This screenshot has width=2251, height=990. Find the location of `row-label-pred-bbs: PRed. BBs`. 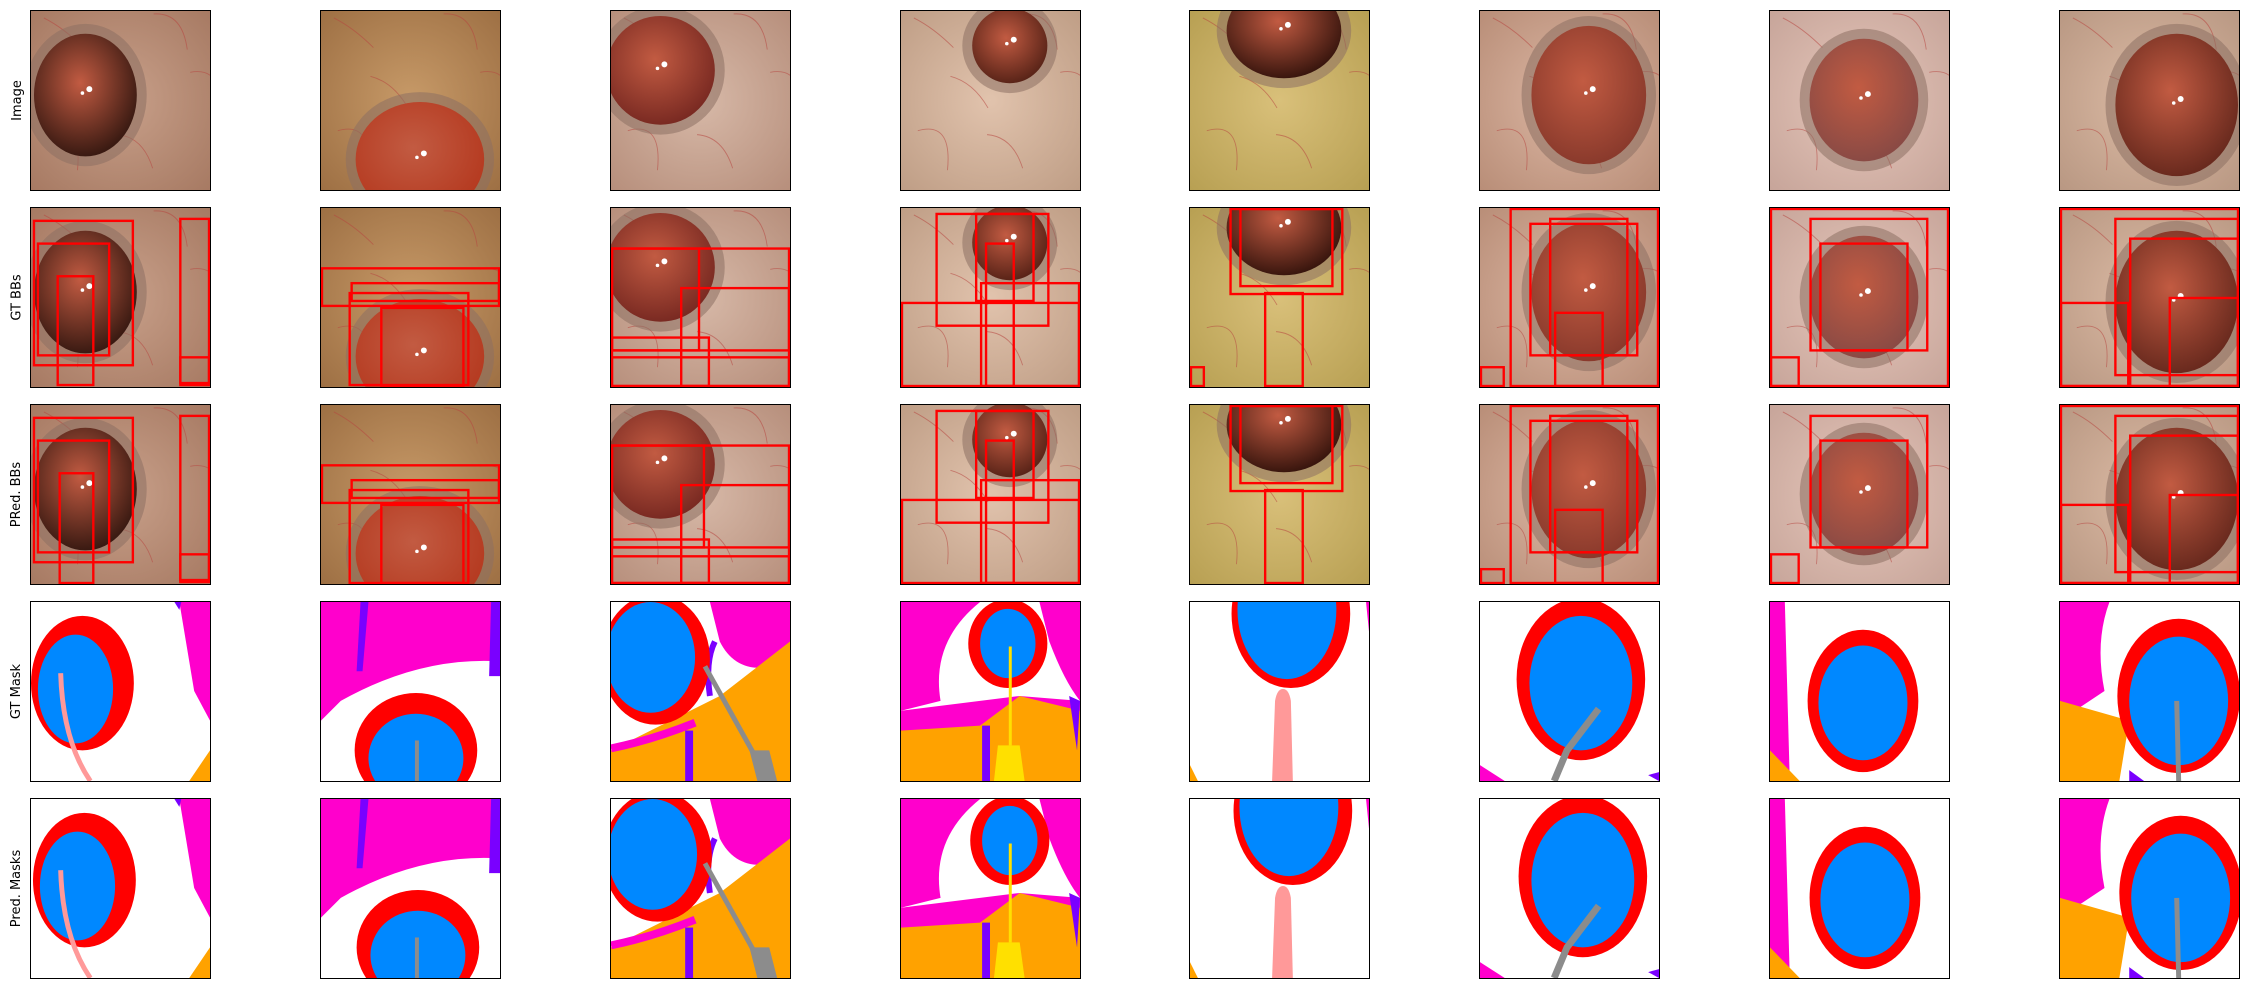

row-label-pred-bbs: PRed. BBs is located at coordinates (17, 494).